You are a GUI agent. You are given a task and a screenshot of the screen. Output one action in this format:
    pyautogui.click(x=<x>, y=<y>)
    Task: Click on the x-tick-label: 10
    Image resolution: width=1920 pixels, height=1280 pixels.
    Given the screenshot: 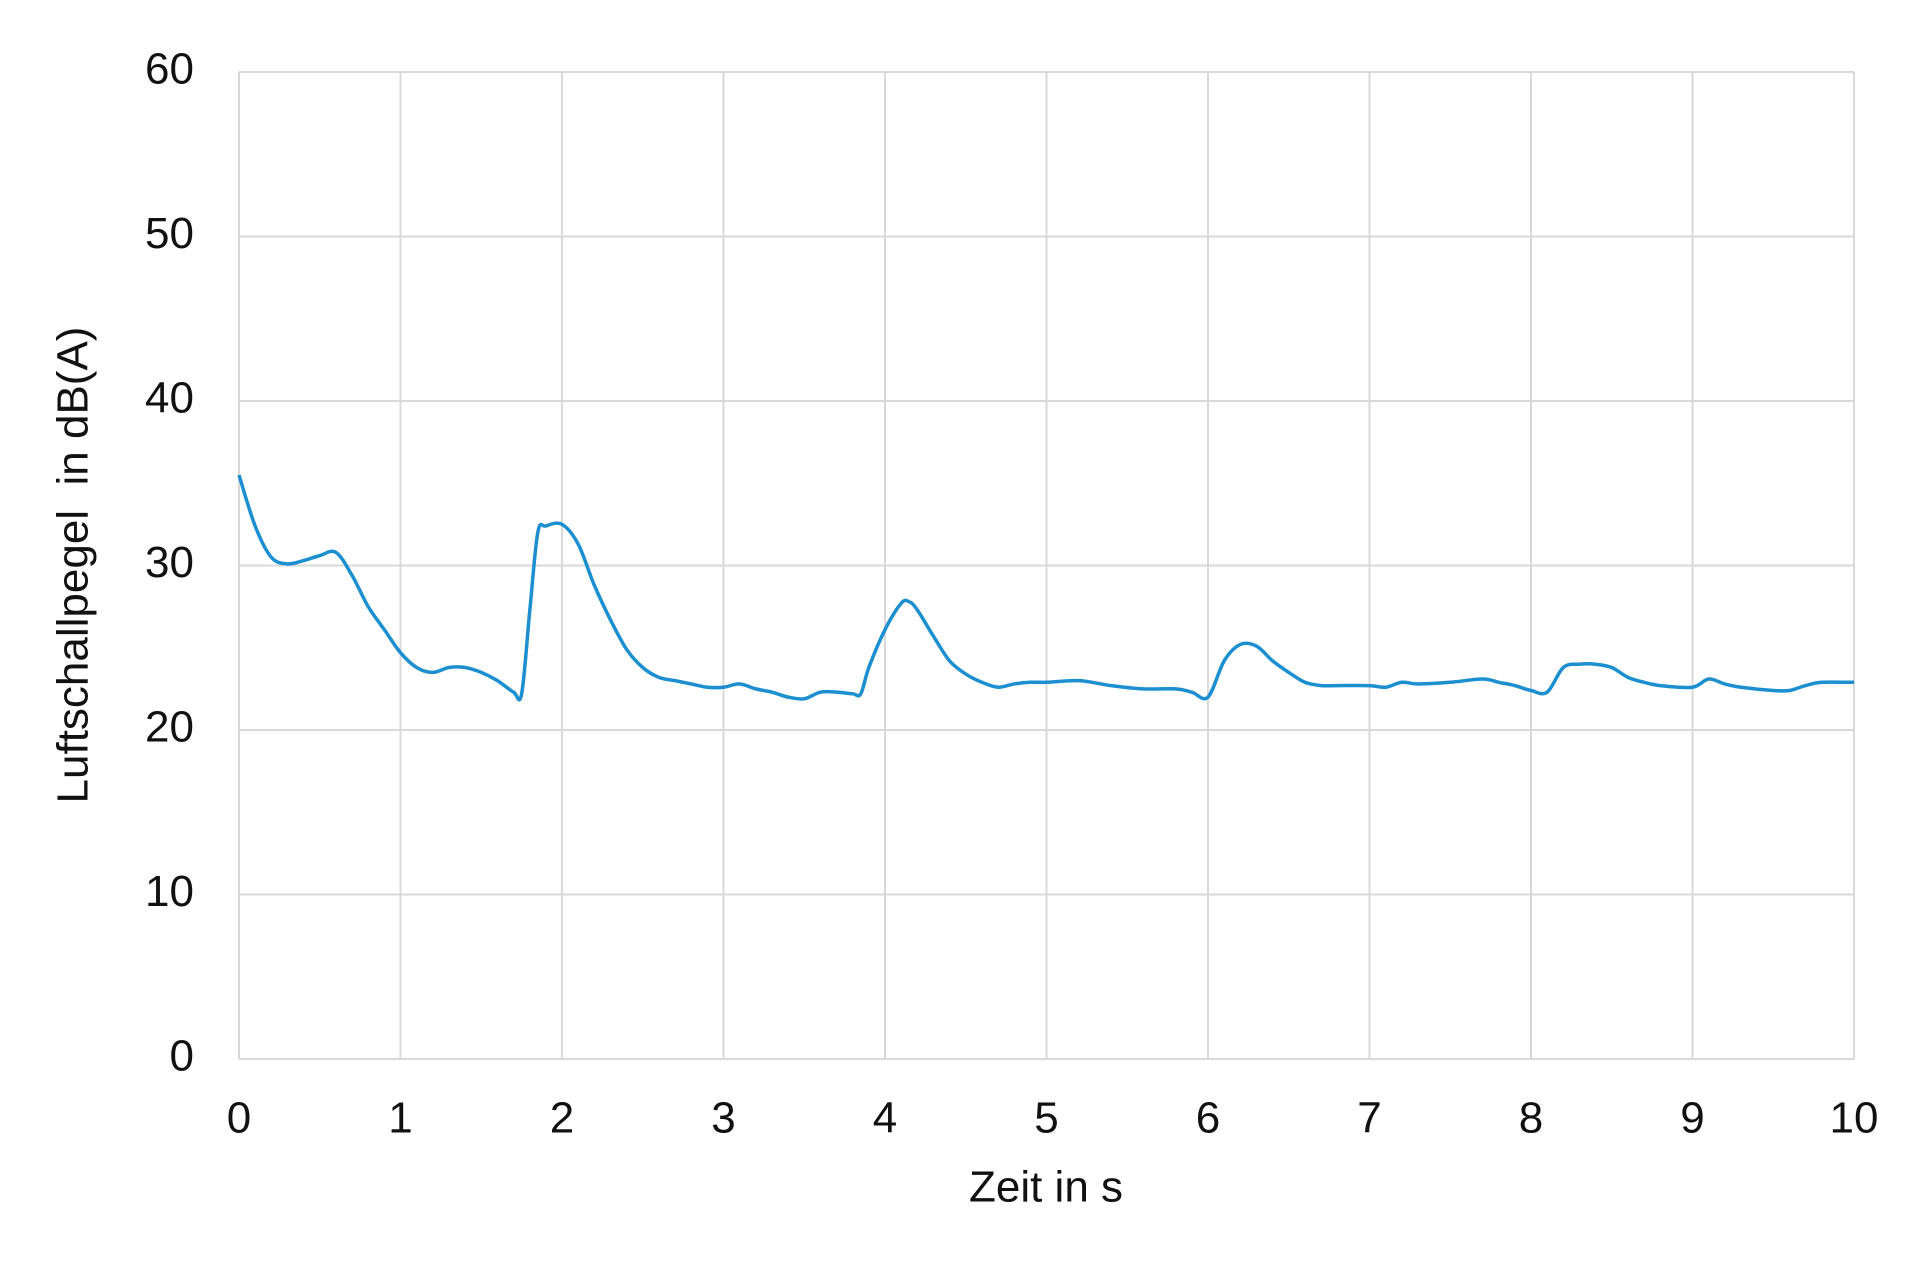 What is the action you would take?
    pyautogui.click(x=1854, y=1118)
    